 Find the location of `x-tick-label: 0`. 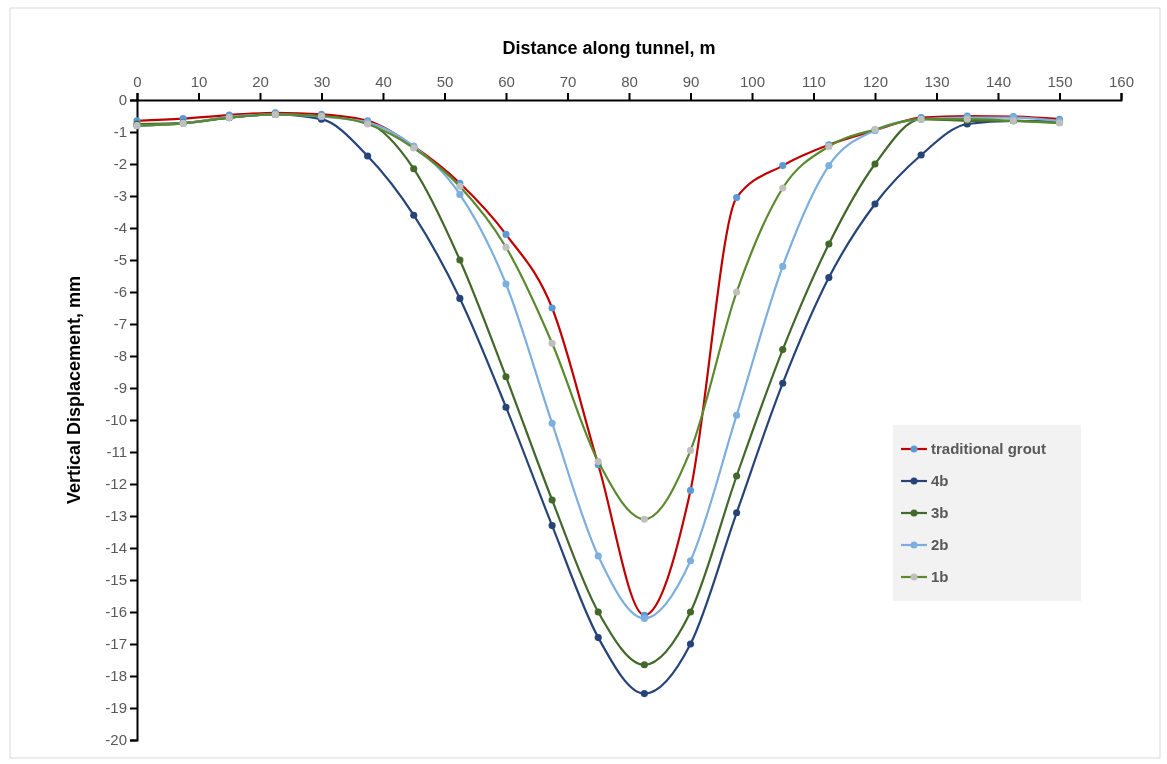

x-tick-label: 0 is located at coordinates (137, 81).